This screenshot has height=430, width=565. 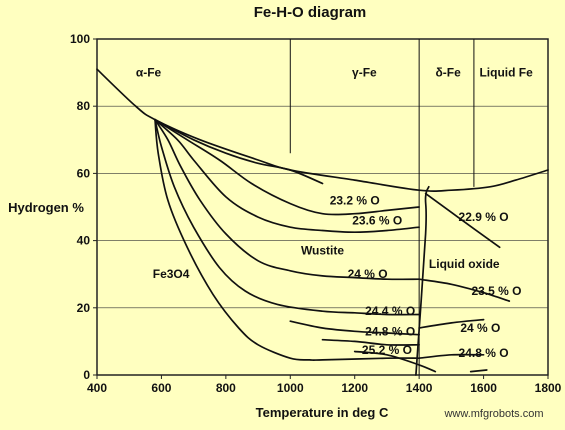 What do you see at coordinates (493, 414) in the screenshot?
I see `watermark: www.mfgrobots.com` at bounding box center [493, 414].